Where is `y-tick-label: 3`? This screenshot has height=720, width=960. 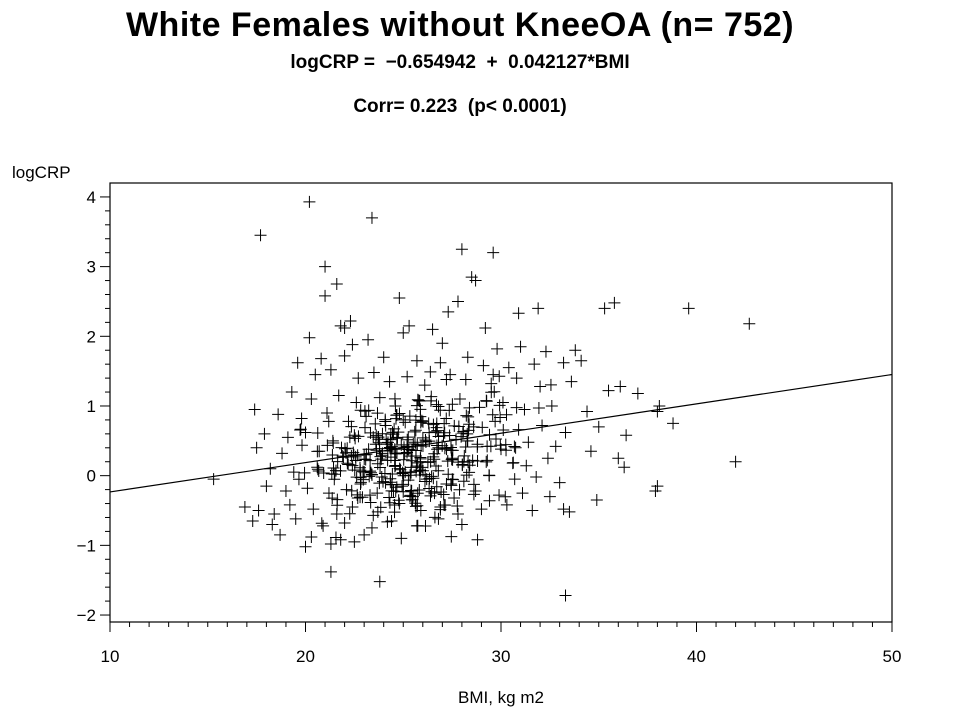 y-tick-label: 3 is located at coordinates (91, 267).